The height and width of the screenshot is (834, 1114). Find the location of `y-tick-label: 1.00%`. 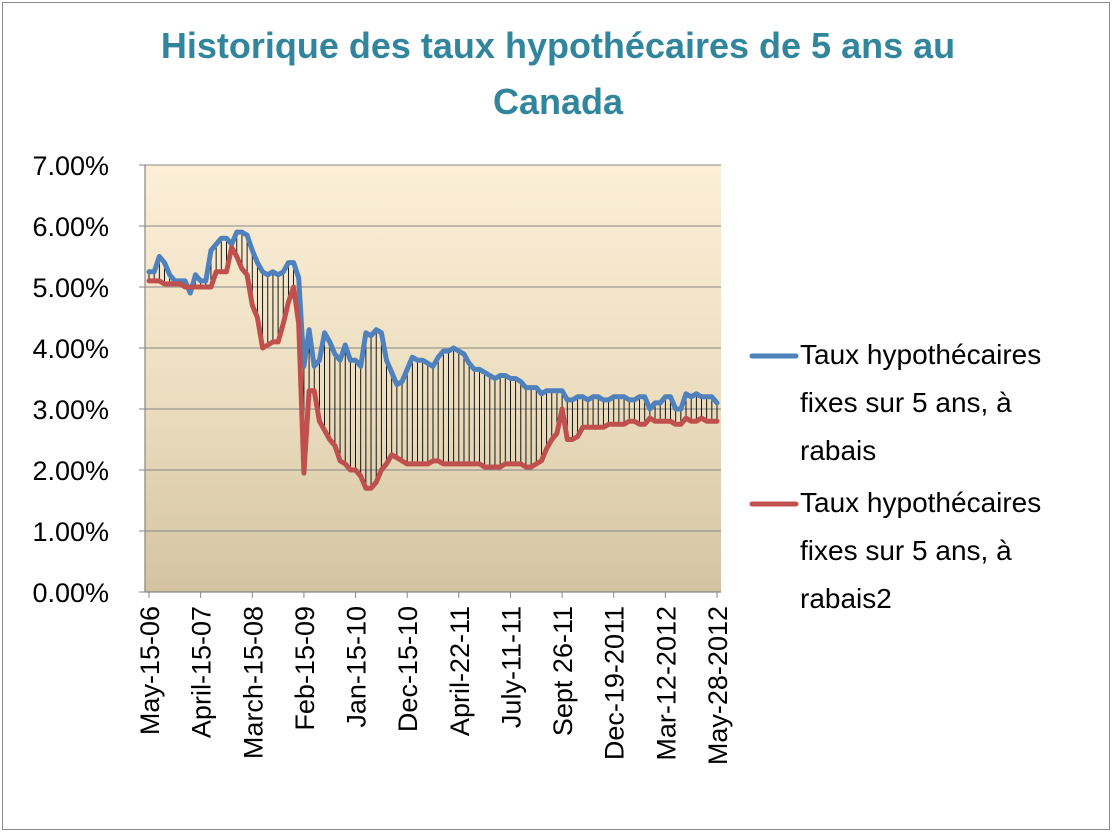

y-tick-label: 1.00% is located at coordinates (70, 532).